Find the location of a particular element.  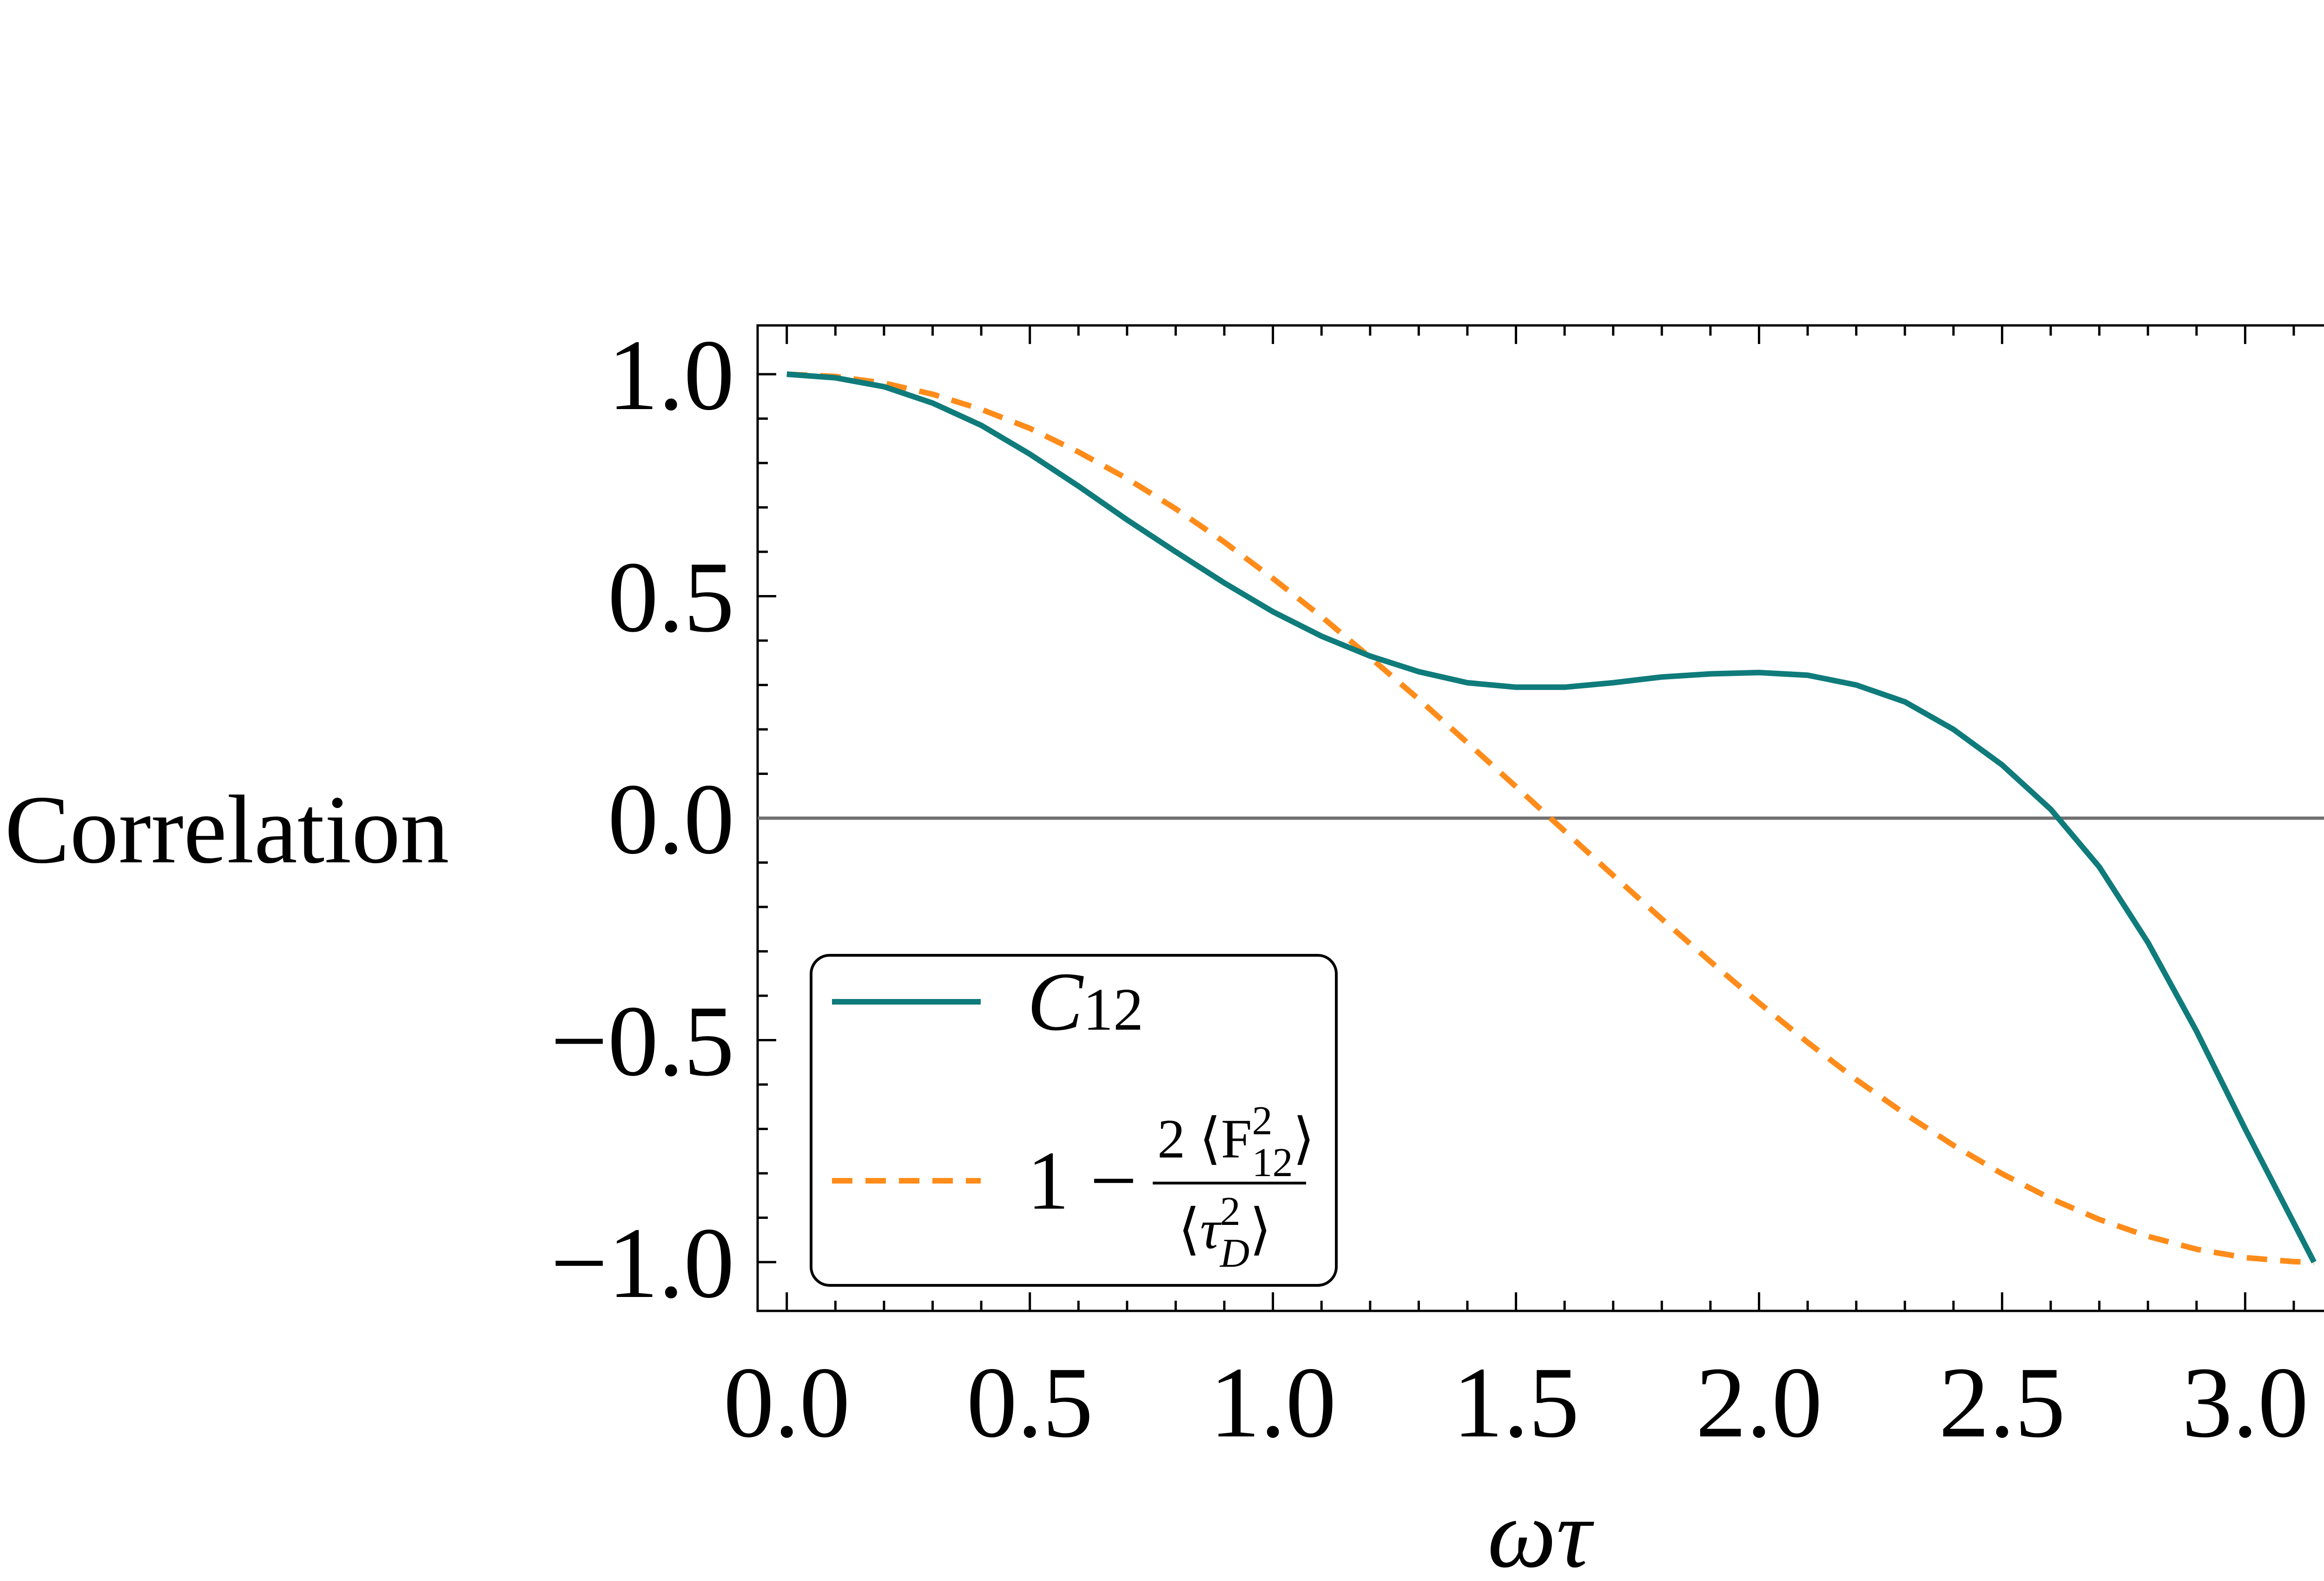

legend-approx-den-tau: τ is located at coordinates (1211, 1229).